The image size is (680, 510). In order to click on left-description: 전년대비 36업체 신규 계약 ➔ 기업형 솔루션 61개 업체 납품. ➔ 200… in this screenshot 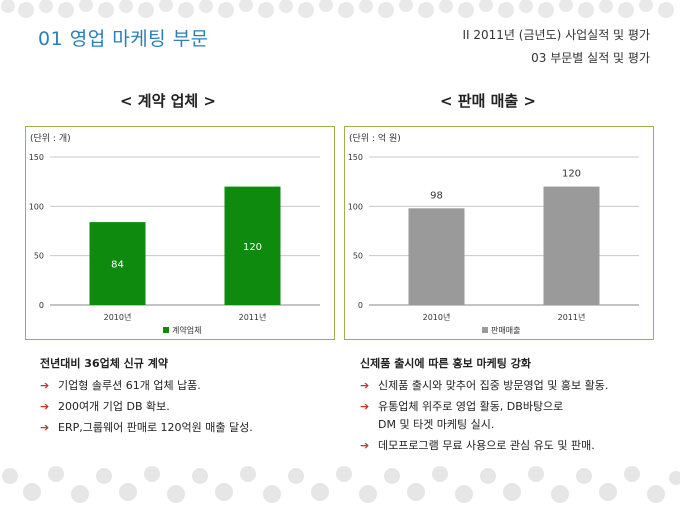, I will do `click(185, 398)`.